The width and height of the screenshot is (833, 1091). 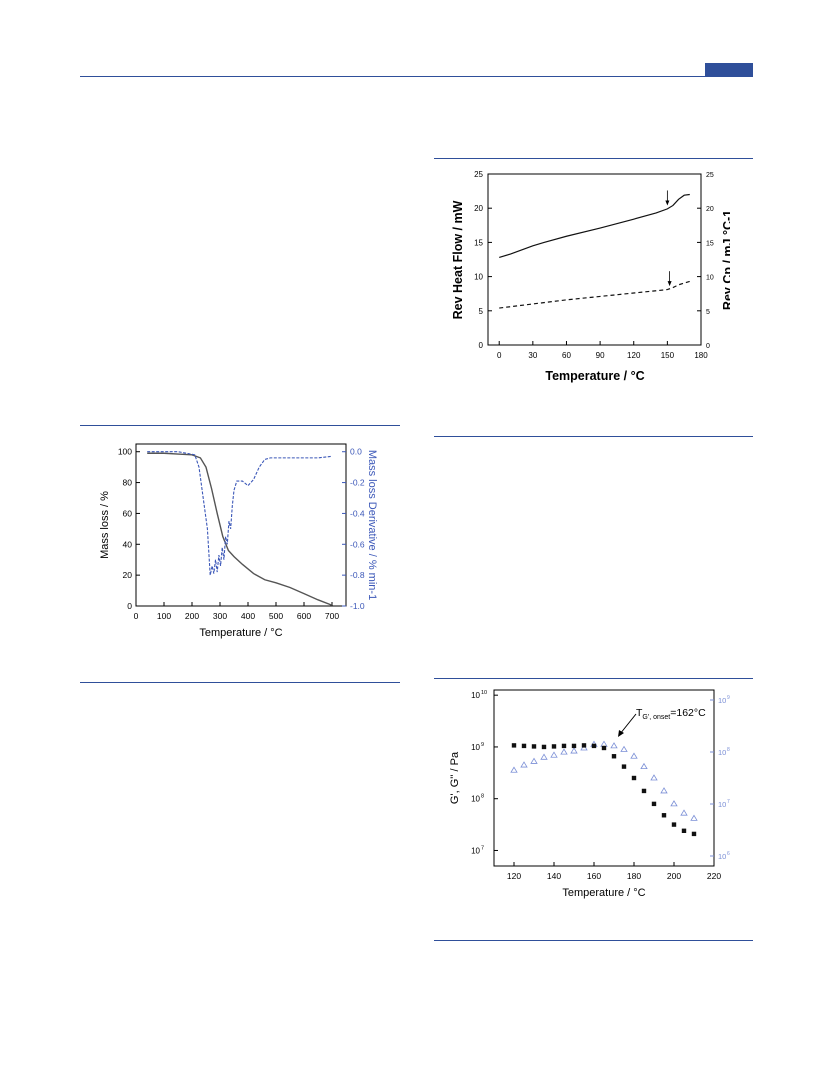 What do you see at coordinates (128, 575) in the screenshot?
I see `tga-ytick-label: 20` at bounding box center [128, 575].